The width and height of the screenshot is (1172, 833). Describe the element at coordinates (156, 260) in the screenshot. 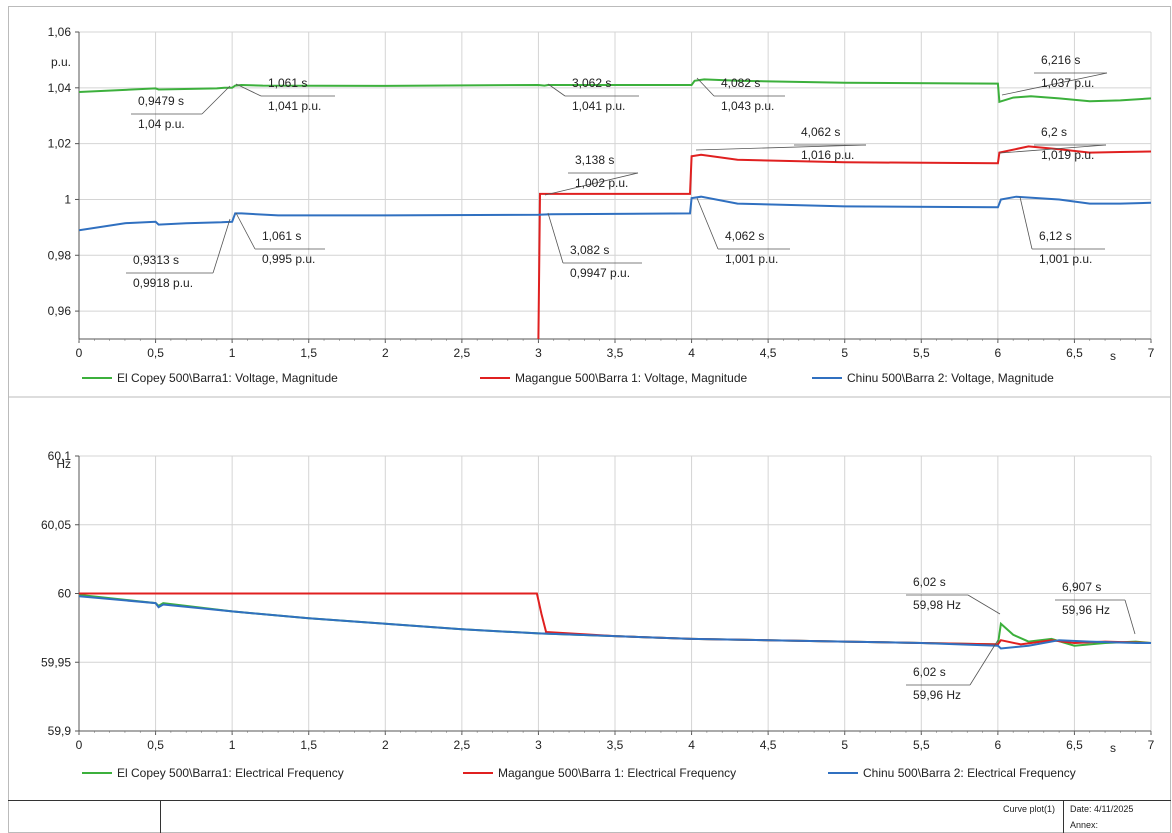

I see `annotation-time: 0,9313 s` at that location.